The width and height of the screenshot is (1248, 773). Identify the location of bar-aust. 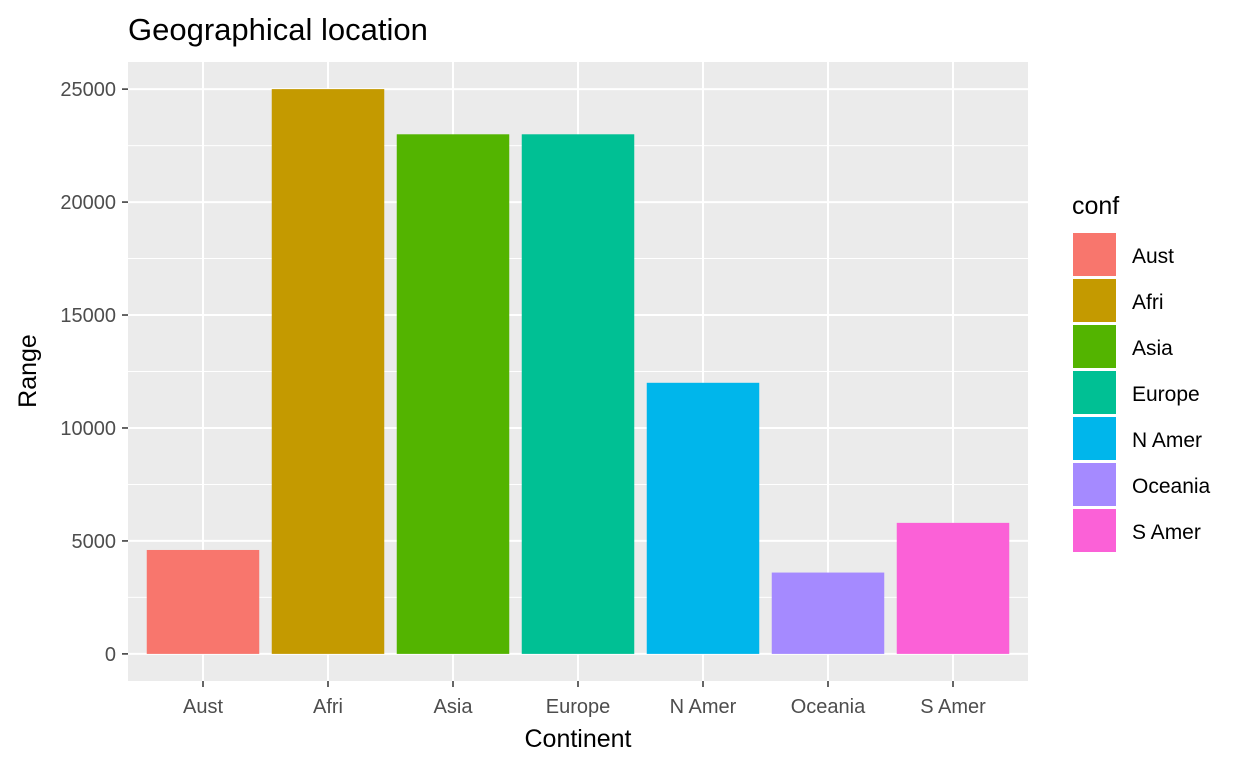
(203, 601).